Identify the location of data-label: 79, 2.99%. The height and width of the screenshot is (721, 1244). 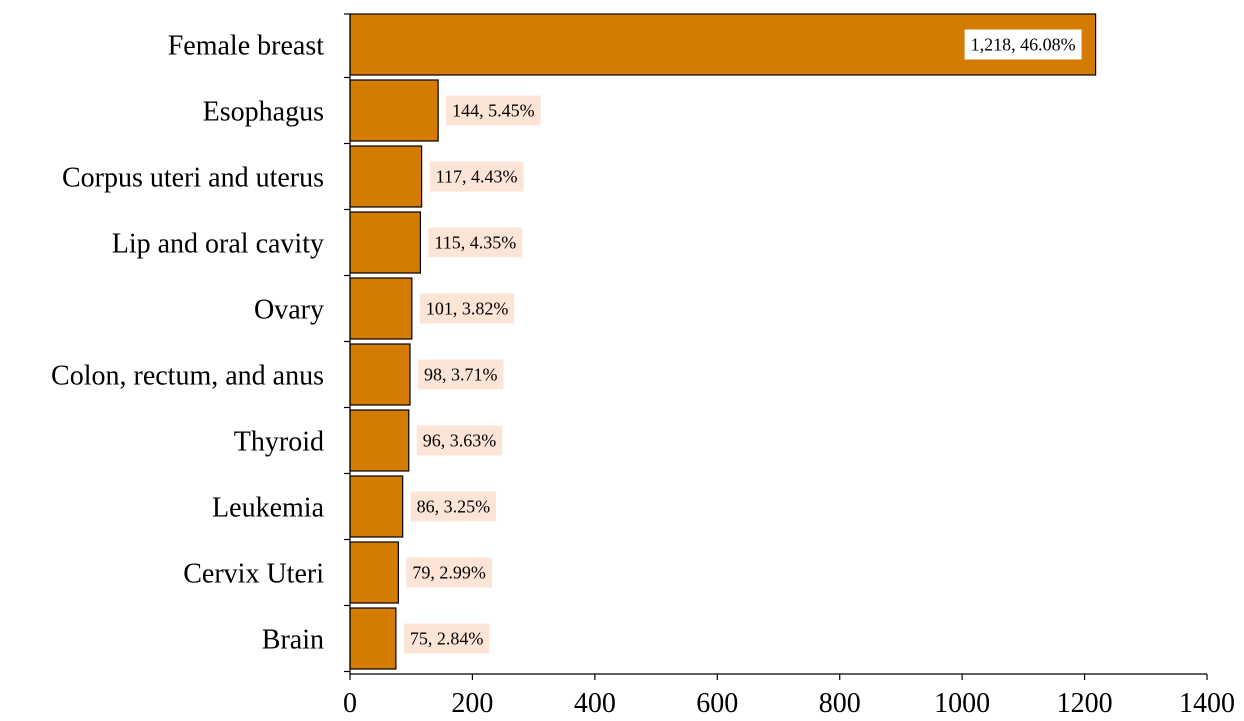
(449, 572).